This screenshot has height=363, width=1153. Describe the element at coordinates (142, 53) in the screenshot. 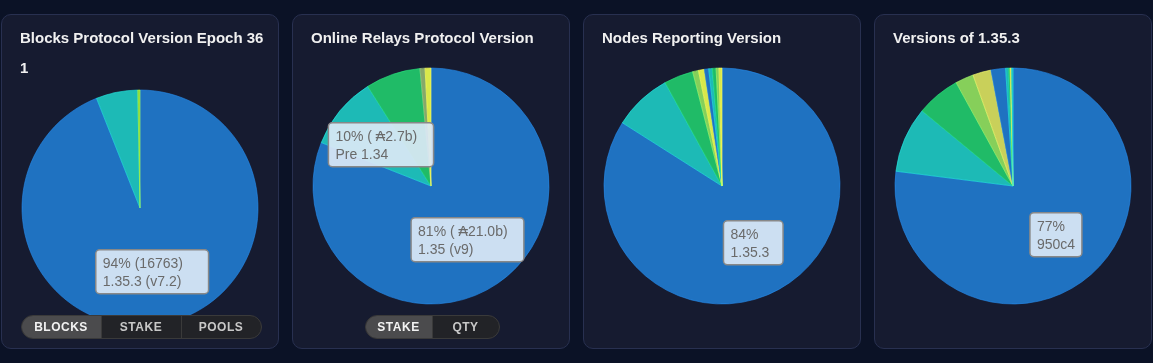

I see `chart-title: Blocks Protocol Version Epoch 361` at that location.